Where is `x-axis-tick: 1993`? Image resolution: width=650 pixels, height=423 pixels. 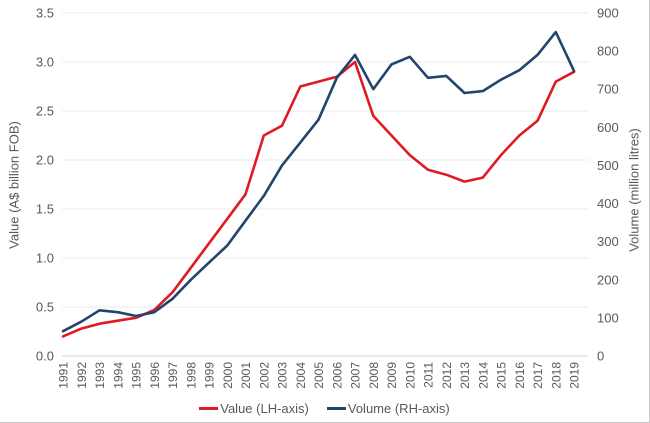 x-axis-tick: 1993 is located at coordinates (100, 375).